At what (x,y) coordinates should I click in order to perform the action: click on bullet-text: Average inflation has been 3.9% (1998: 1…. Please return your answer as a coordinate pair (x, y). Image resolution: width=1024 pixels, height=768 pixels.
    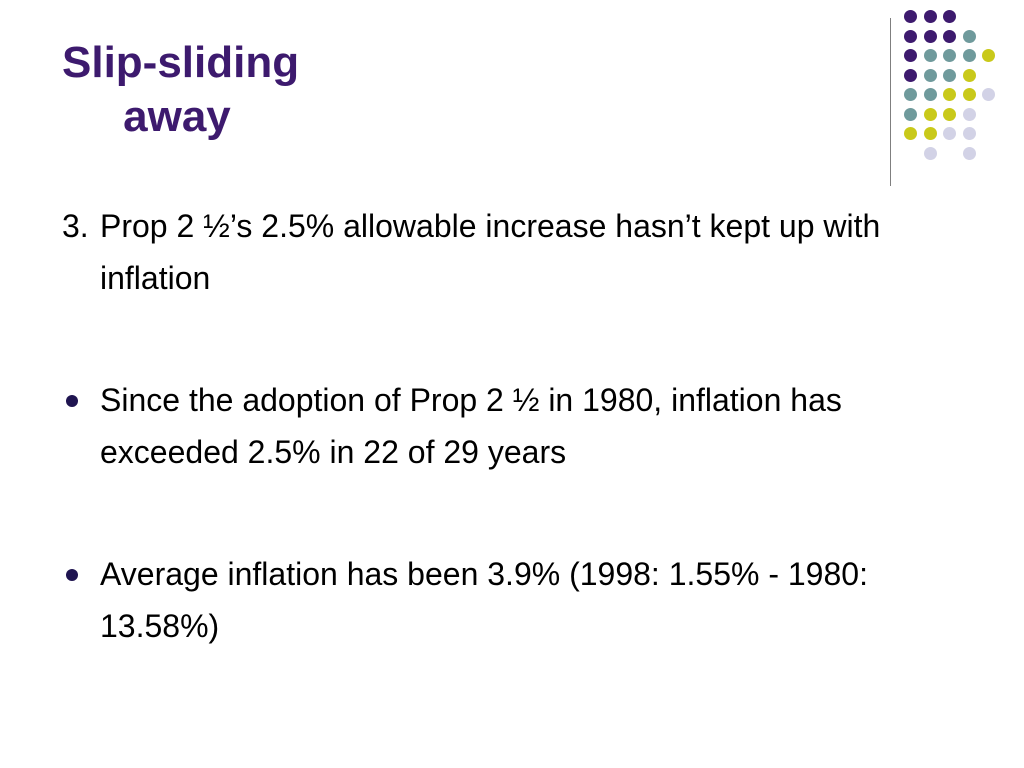
    Looking at the image, I should click on (484, 600).